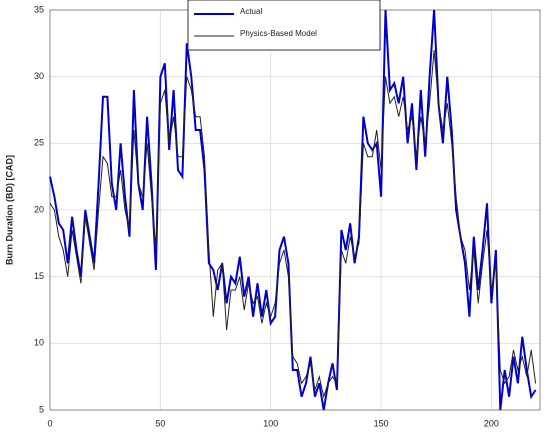  I want to click on x-tick-label: 100, so click(270, 423).